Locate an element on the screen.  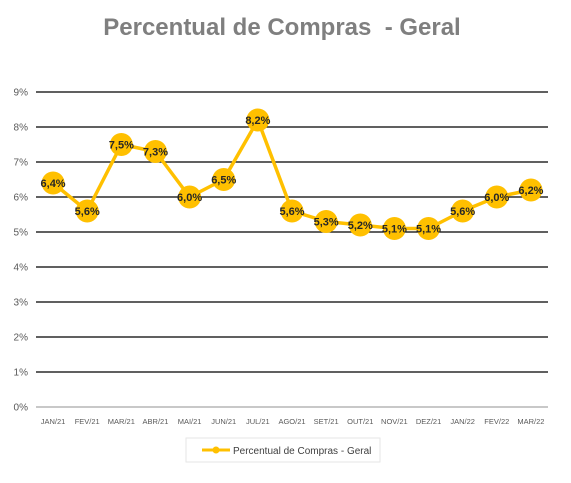
x-tick-label: JAN/22 is located at coordinates (462, 421).